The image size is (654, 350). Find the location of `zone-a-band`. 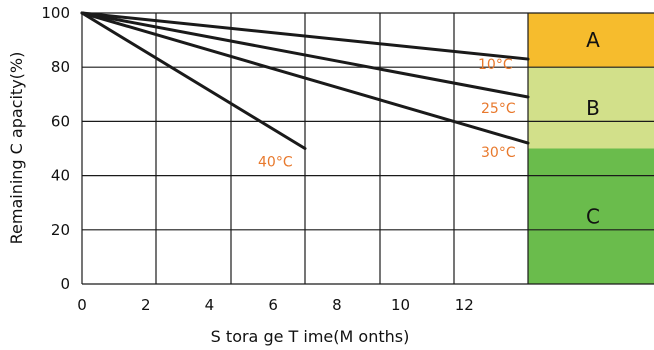

zone-a-band is located at coordinates (591, 40).